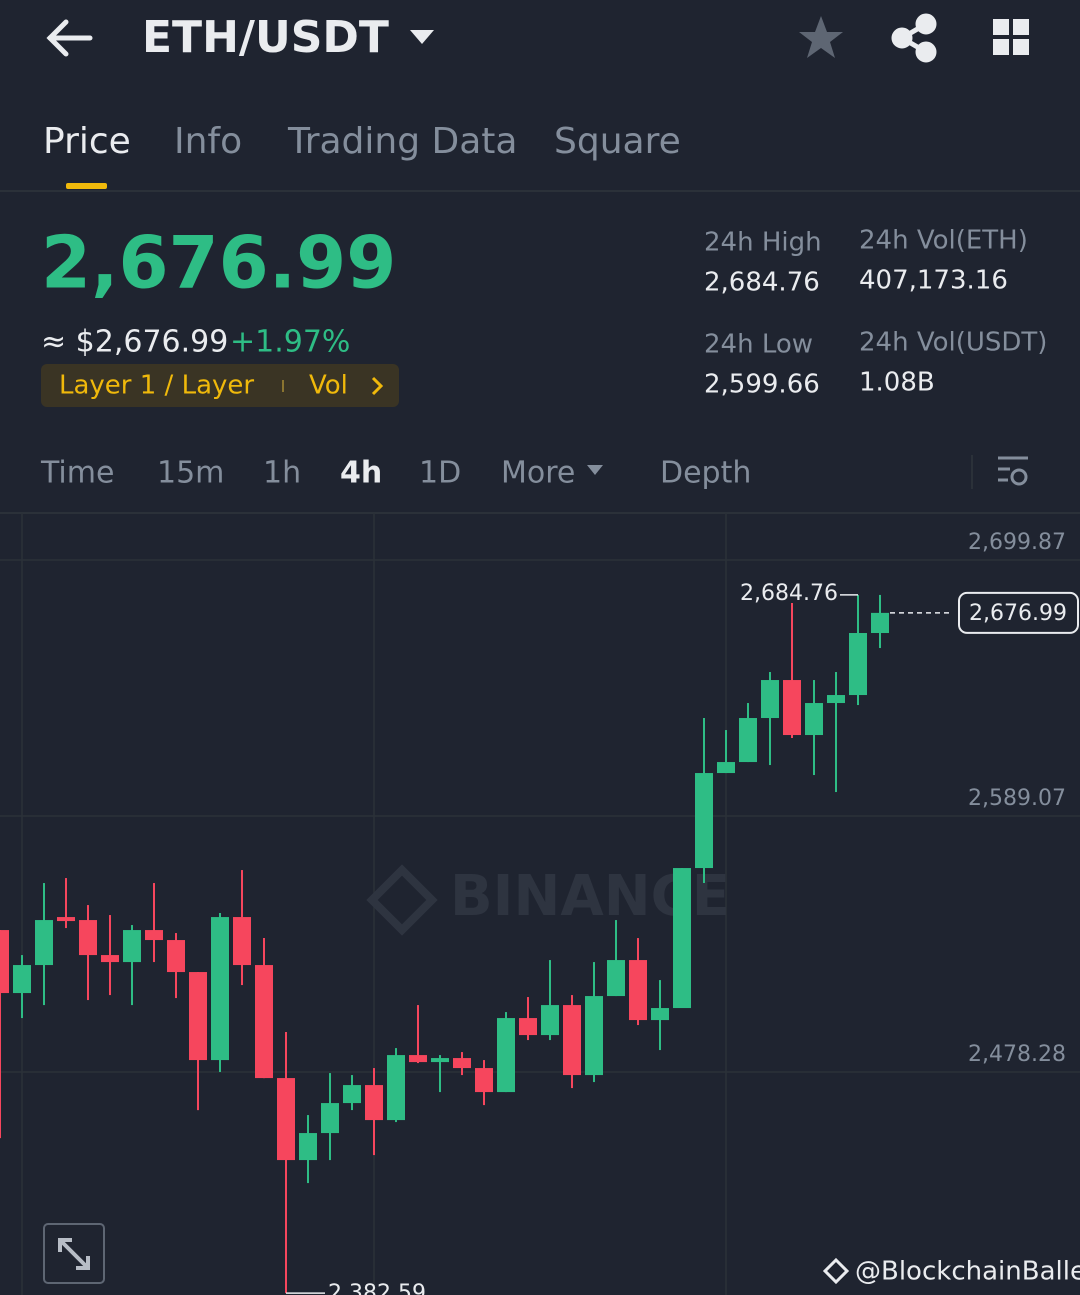  What do you see at coordinates (377, 386) in the screenshot?
I see `tag-chevron` at bounding box center [377, 386].